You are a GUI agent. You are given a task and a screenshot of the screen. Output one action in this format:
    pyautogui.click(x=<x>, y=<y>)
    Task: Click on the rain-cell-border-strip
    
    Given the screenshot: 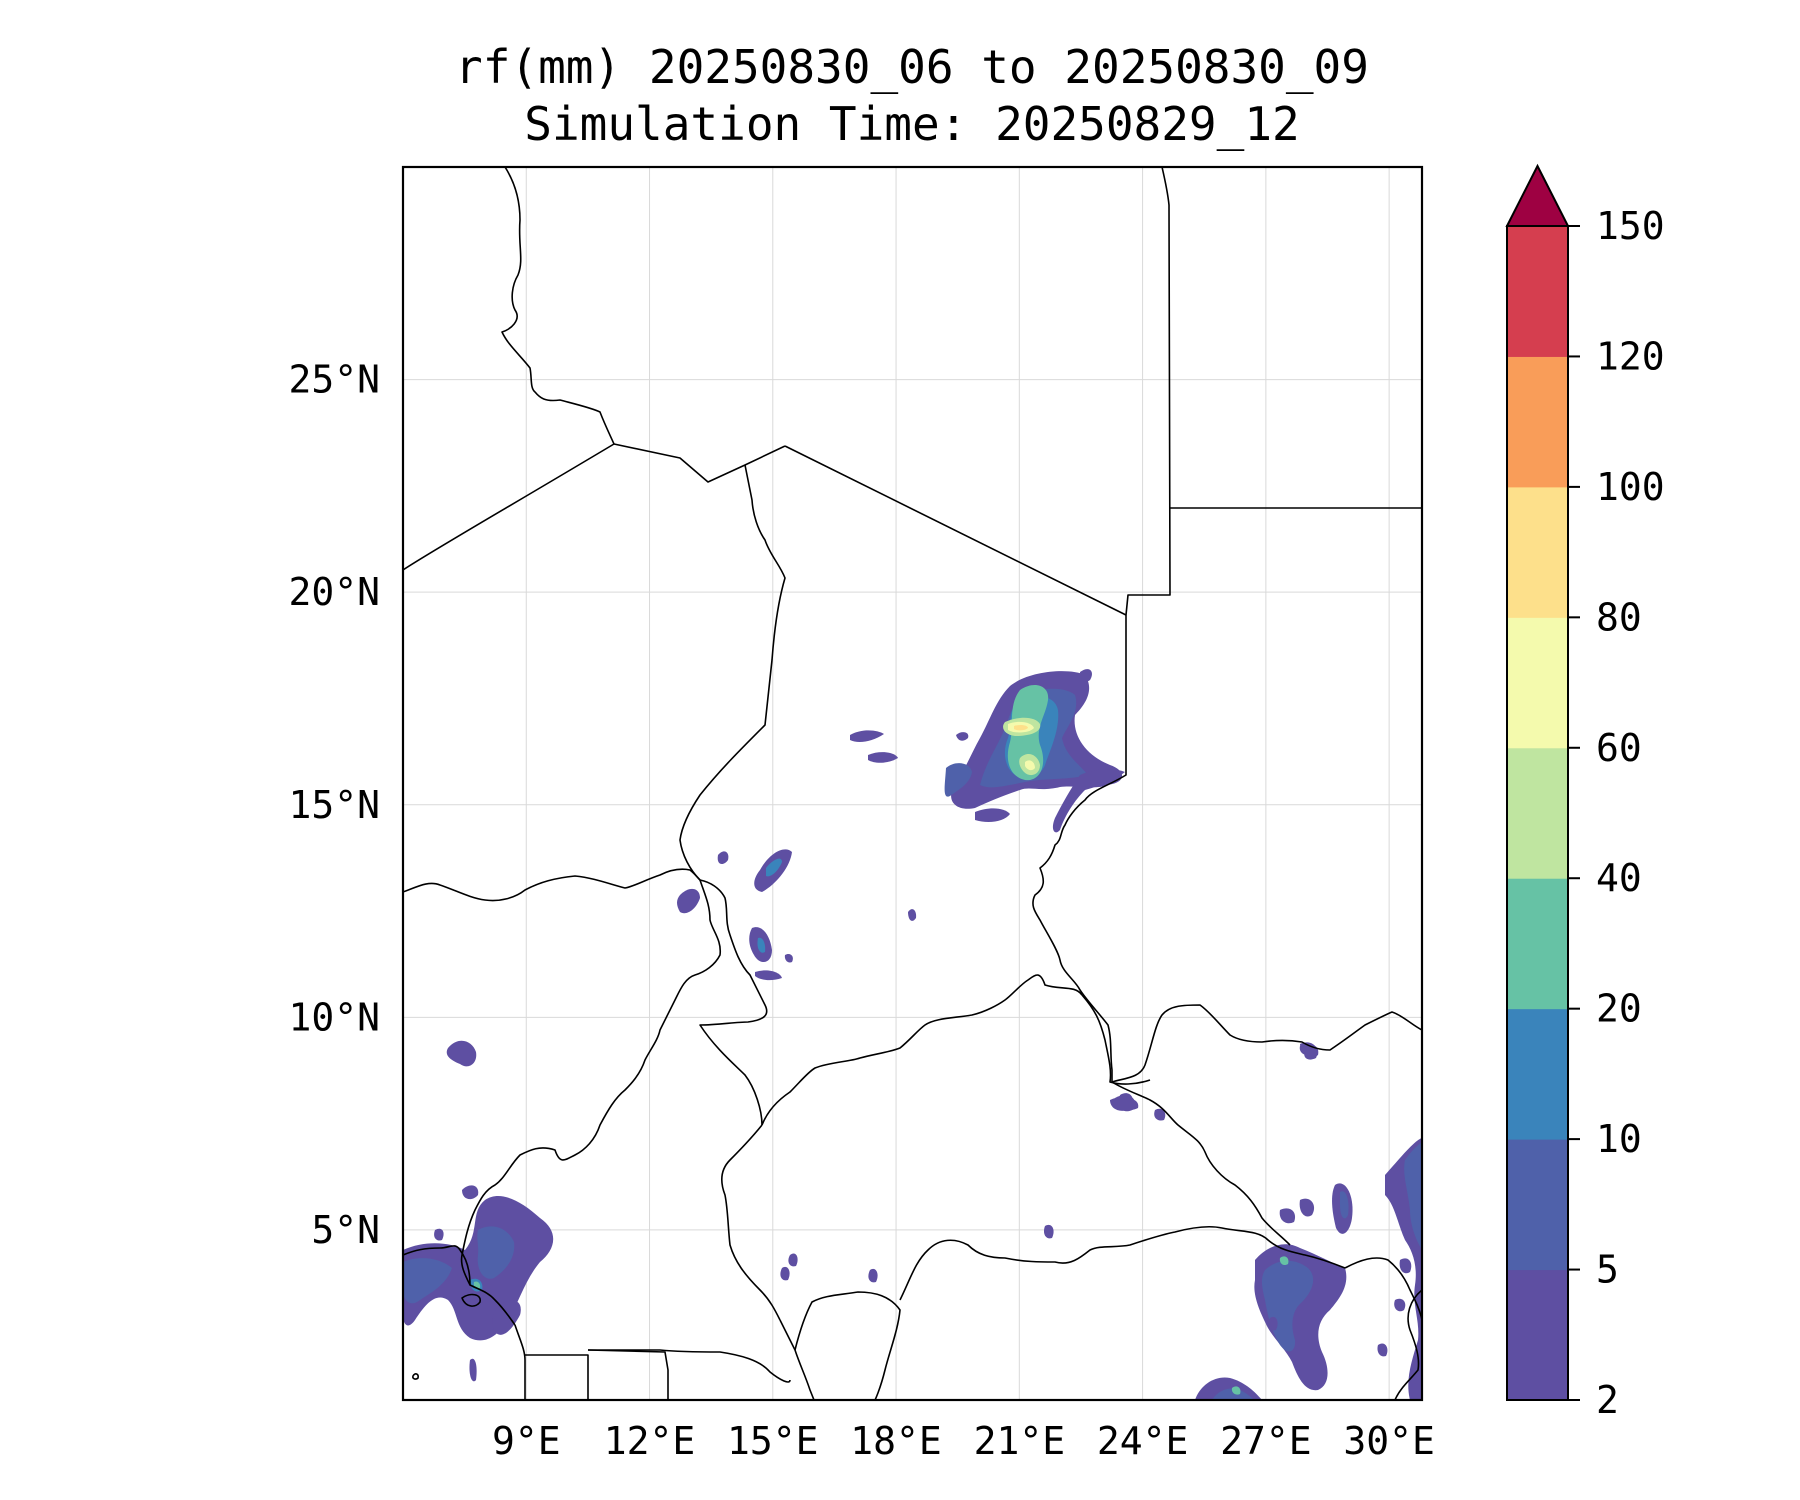 What is the action you would take?
    pyautogui.click(x=1088, y=801)
    